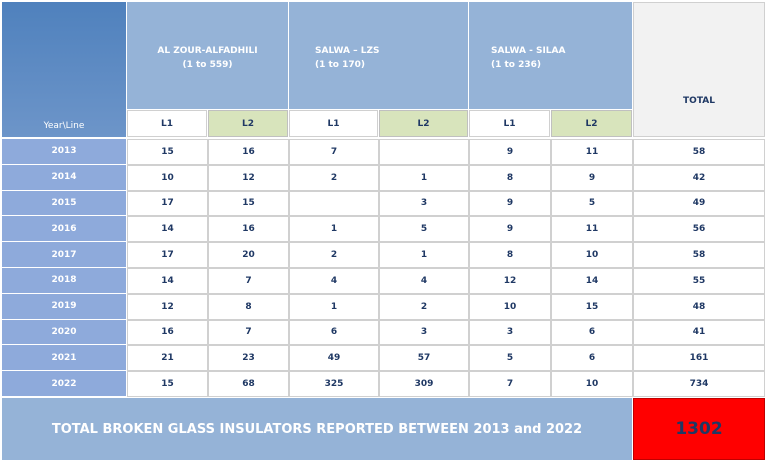 The width and height of the screenshot is (768, 462). I want to click on group-name: SALWA - SILAA, so click(528, 51).